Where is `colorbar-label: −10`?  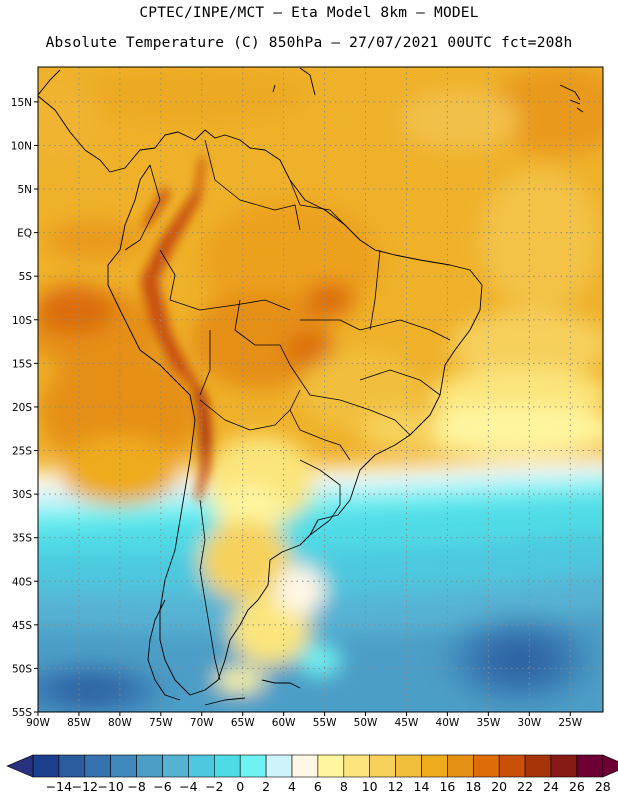 colorbar-label: −10 is located at coordinates (111, 786).